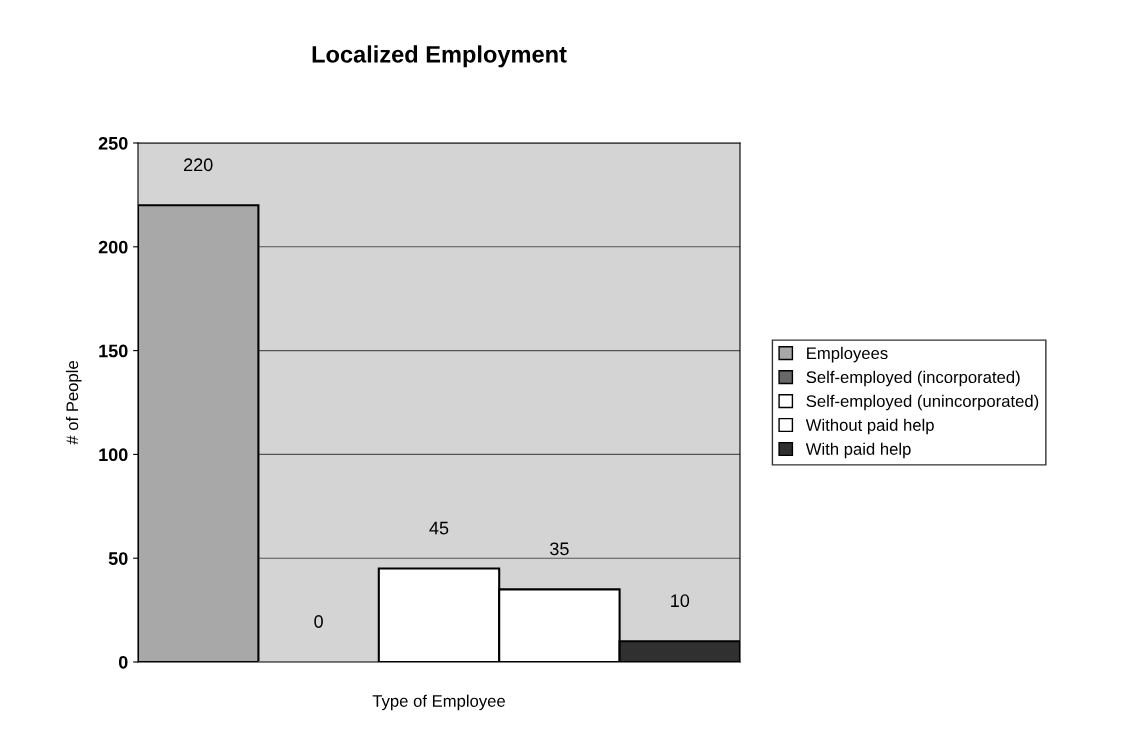  Describe the element at coordinates (913, 378) in the screenshot. I see `legend-label: Self-employed (incorporated)` at that location.